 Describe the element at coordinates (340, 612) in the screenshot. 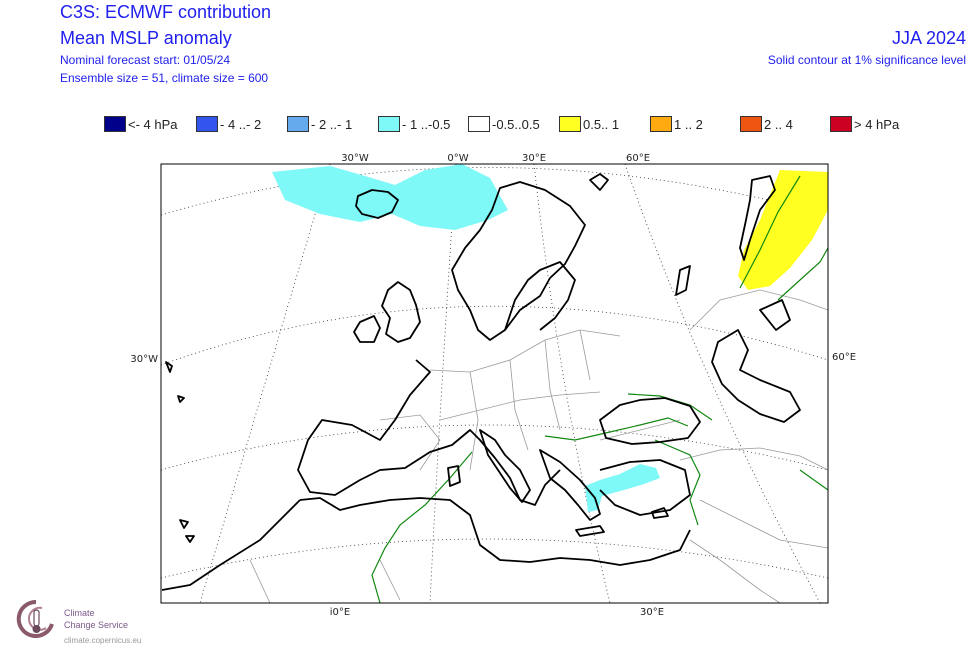

I see `axis-label-bottom: ⅰ0°E` at that location.